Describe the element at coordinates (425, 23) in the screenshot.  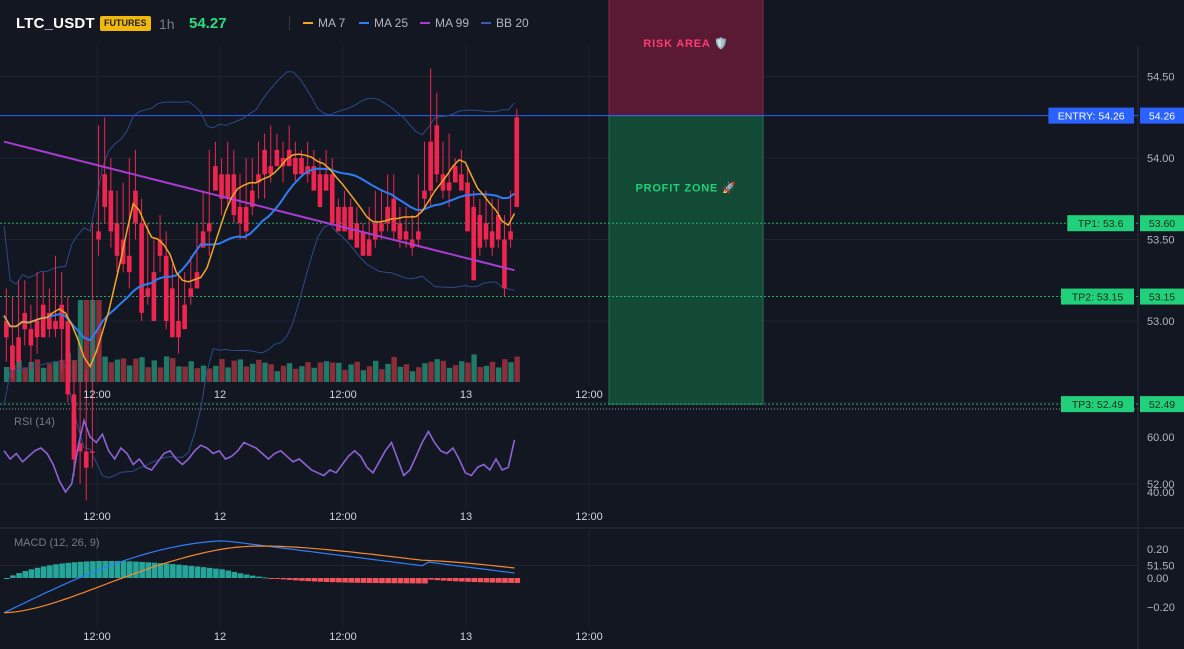
I see `legend-swatch` at that location.